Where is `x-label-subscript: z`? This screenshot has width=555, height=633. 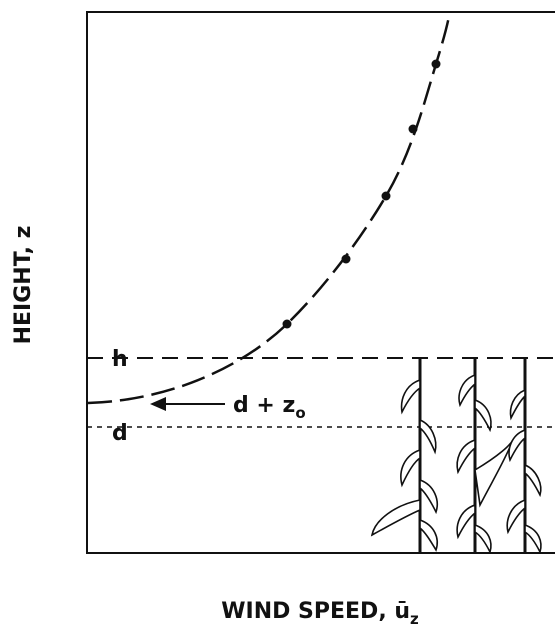
x-label-subscript: z is located at coordinates (414, 619).